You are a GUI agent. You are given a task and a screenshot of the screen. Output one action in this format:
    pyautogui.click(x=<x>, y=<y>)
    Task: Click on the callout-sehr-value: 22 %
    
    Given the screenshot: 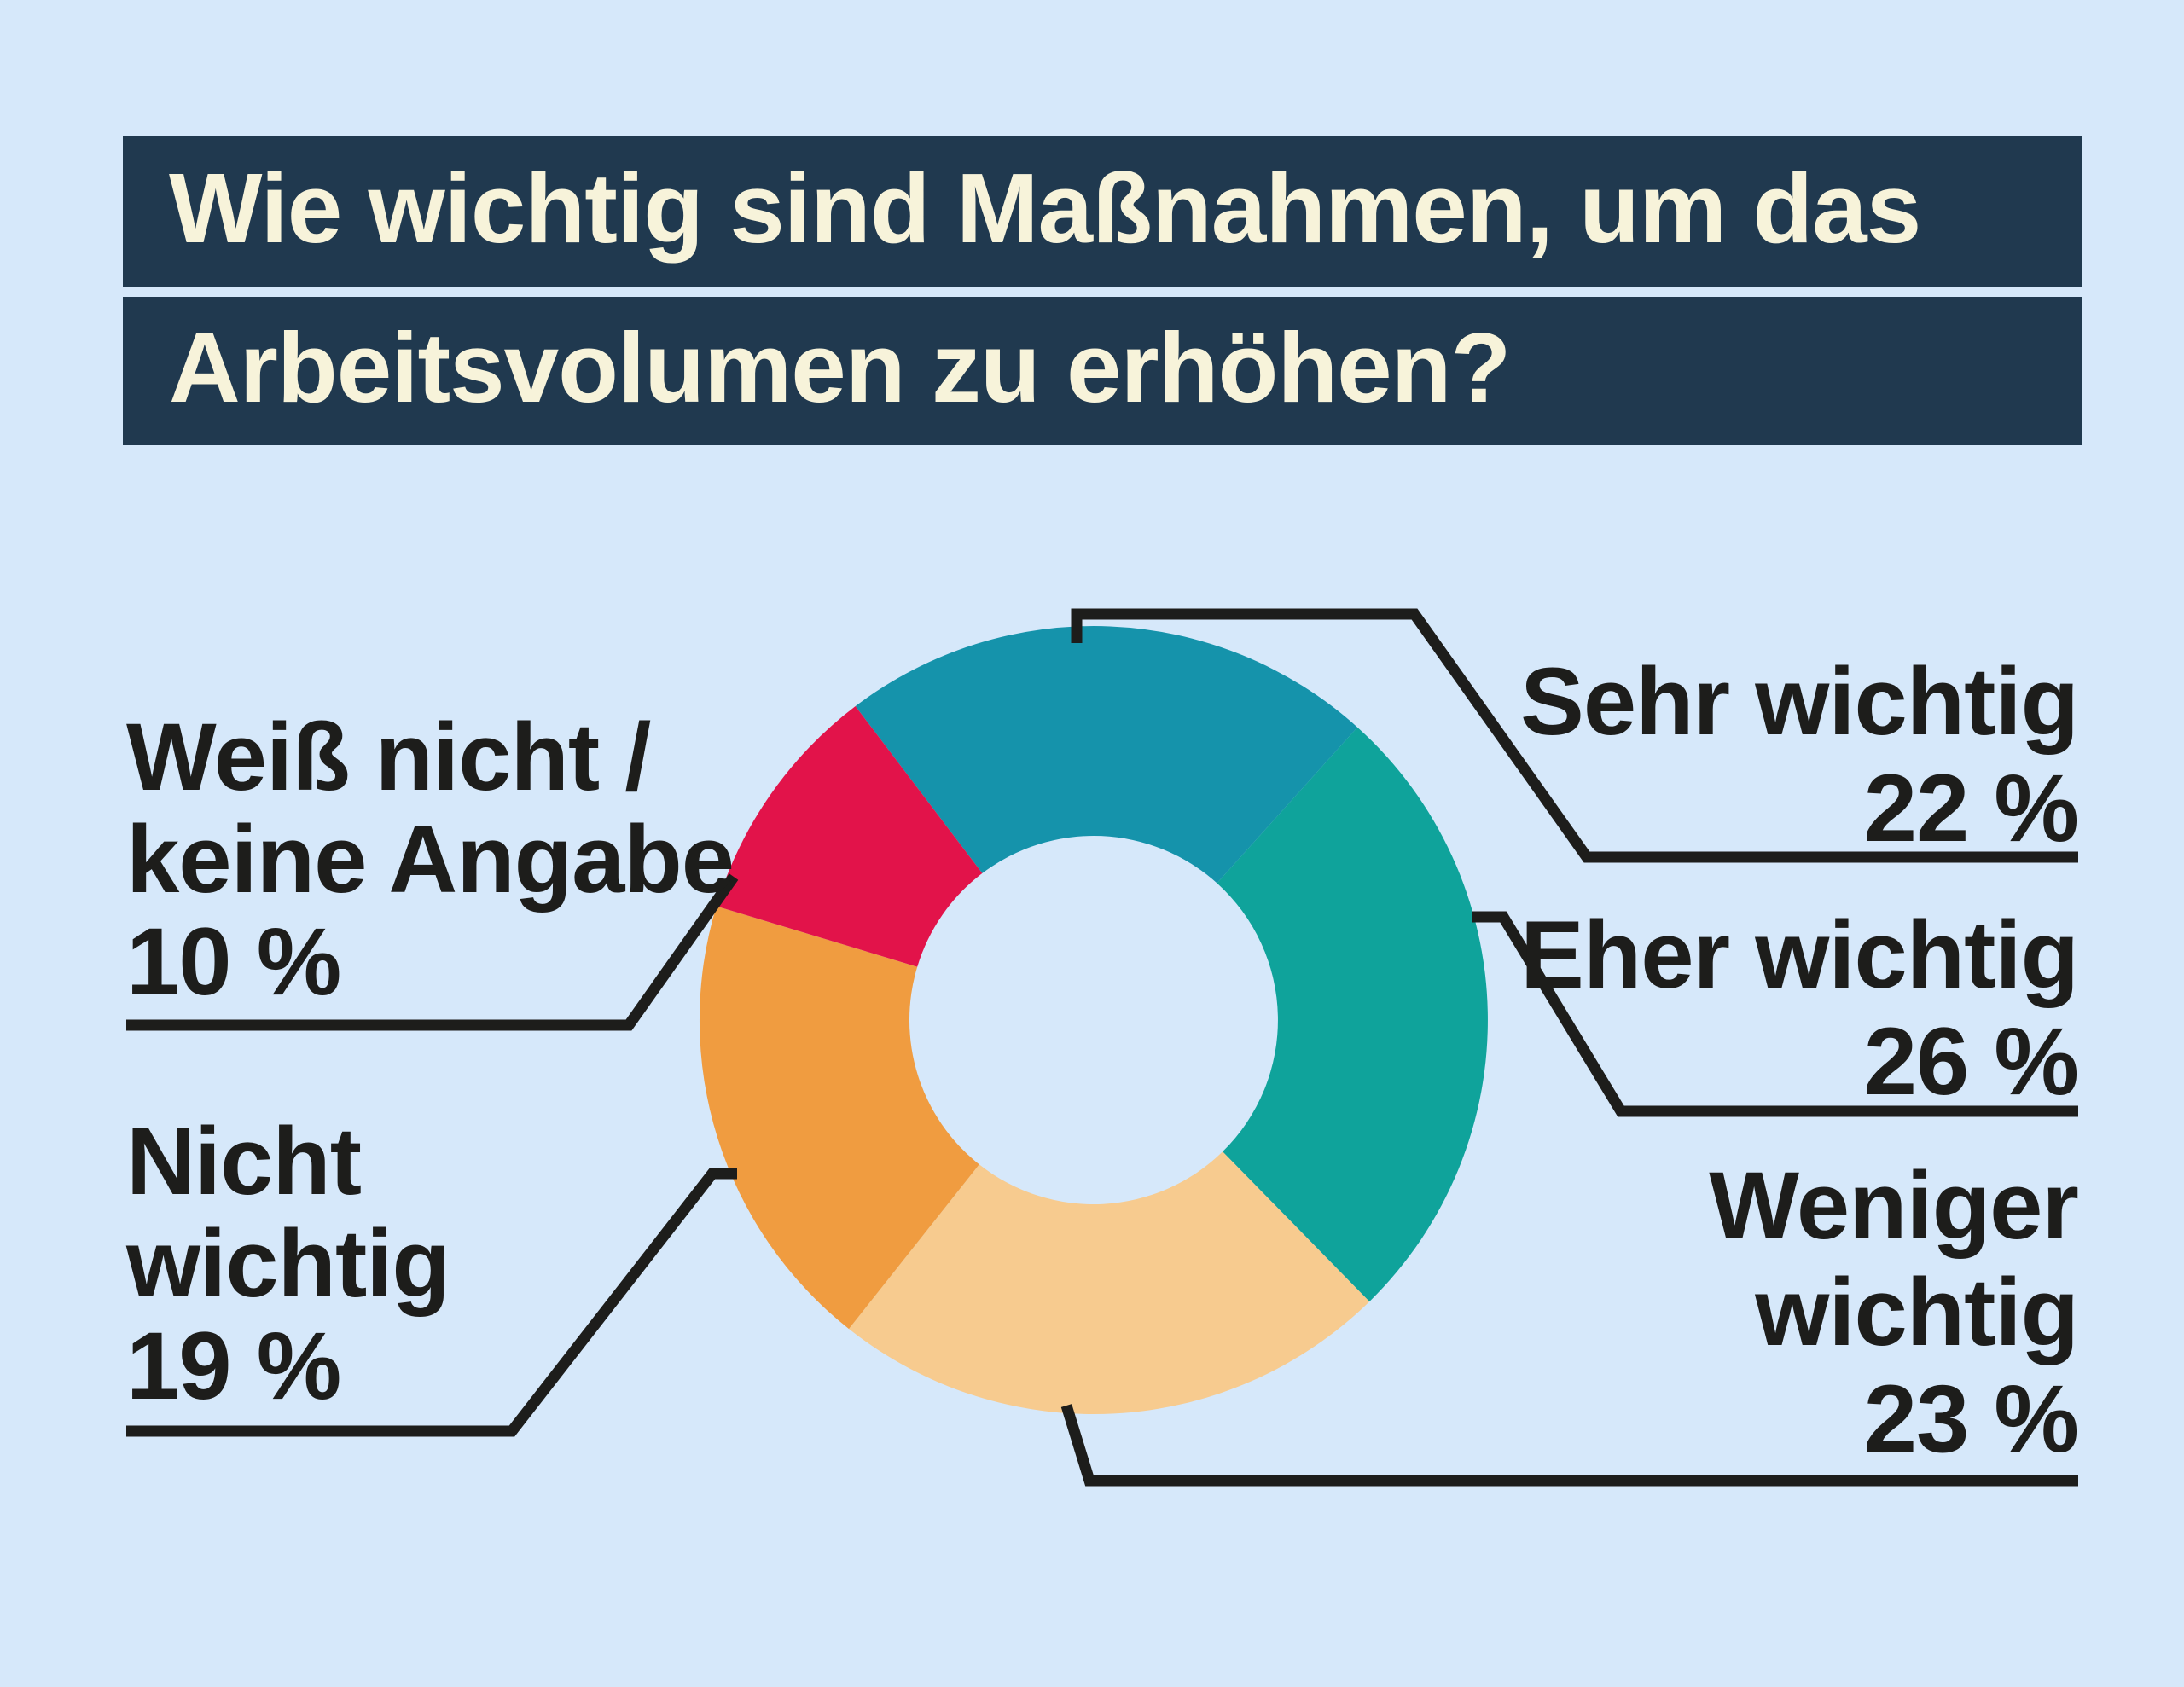 What is the action you would take?
    pyautogui.click(x=1971, y=808)
    